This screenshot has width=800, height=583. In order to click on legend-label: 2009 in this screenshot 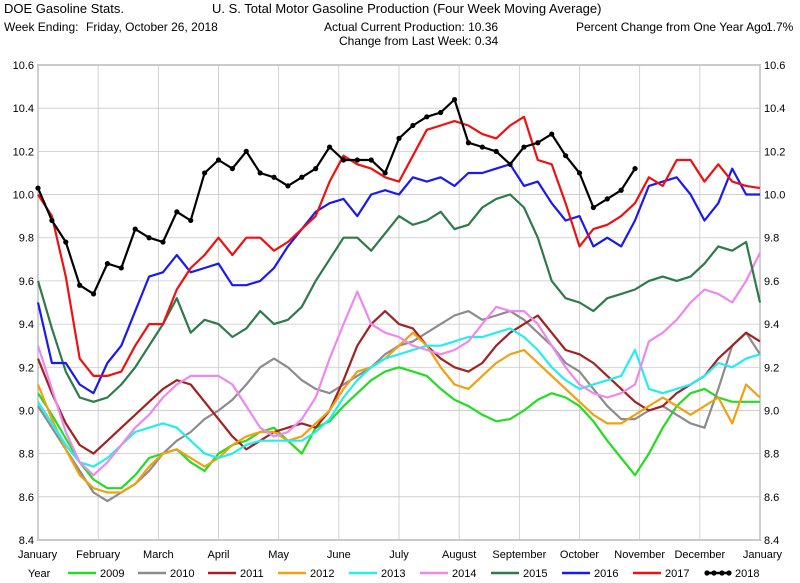, I will do `click(112, 574)`.